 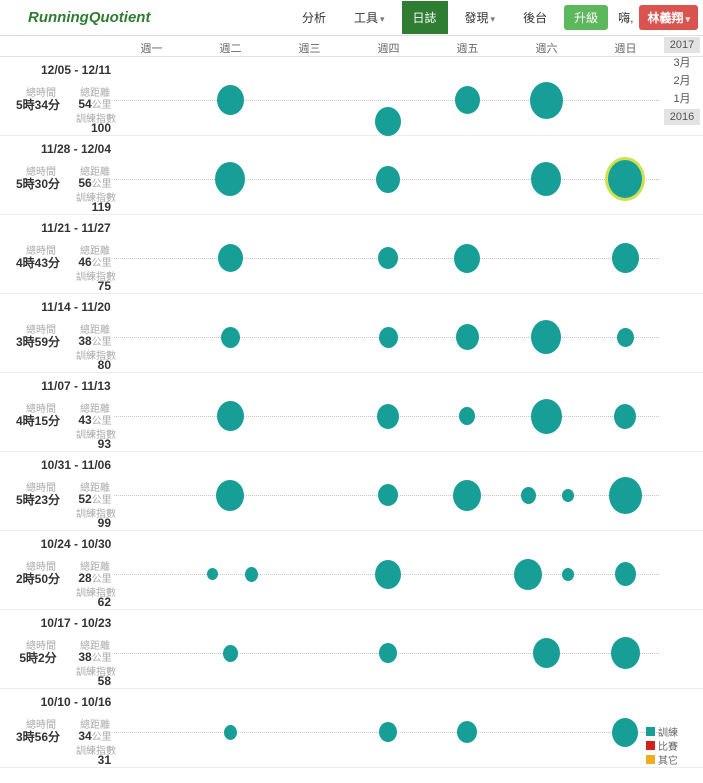 I want to click on total-time-value: 3時59分, so click(x=38, y=342).